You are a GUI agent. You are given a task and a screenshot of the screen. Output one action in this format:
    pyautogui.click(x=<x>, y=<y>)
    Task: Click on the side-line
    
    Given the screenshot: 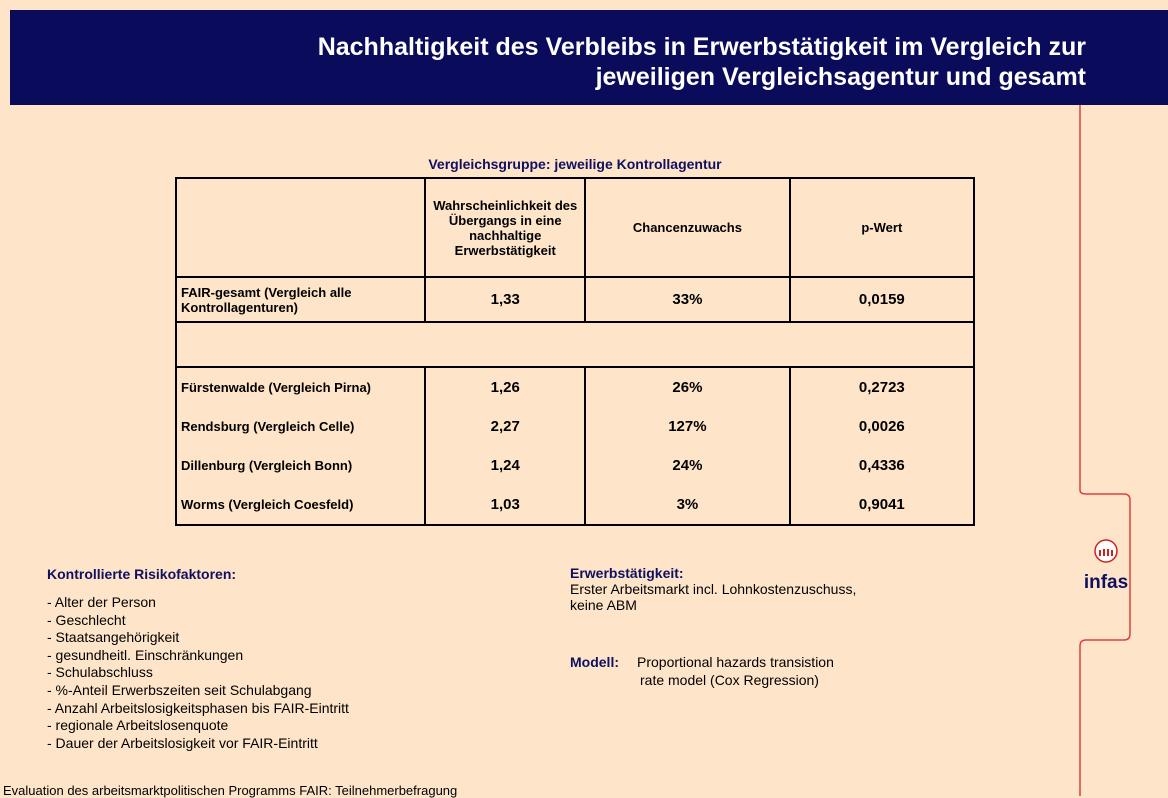 What is the action you would take?
    pyautogui.click(x=1105, y=450)
    